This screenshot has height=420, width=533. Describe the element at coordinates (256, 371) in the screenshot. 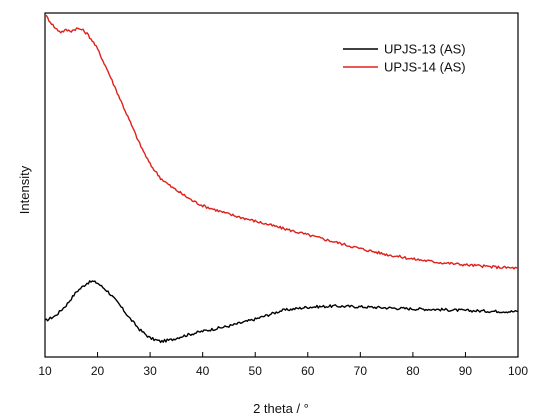

I see `x-tick-label: 50` at that location.